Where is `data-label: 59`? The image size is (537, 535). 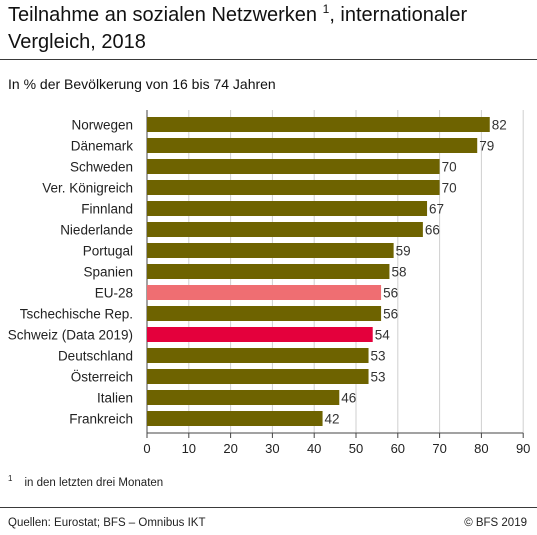
data-label: 59 is located at coordinates (403, 251).